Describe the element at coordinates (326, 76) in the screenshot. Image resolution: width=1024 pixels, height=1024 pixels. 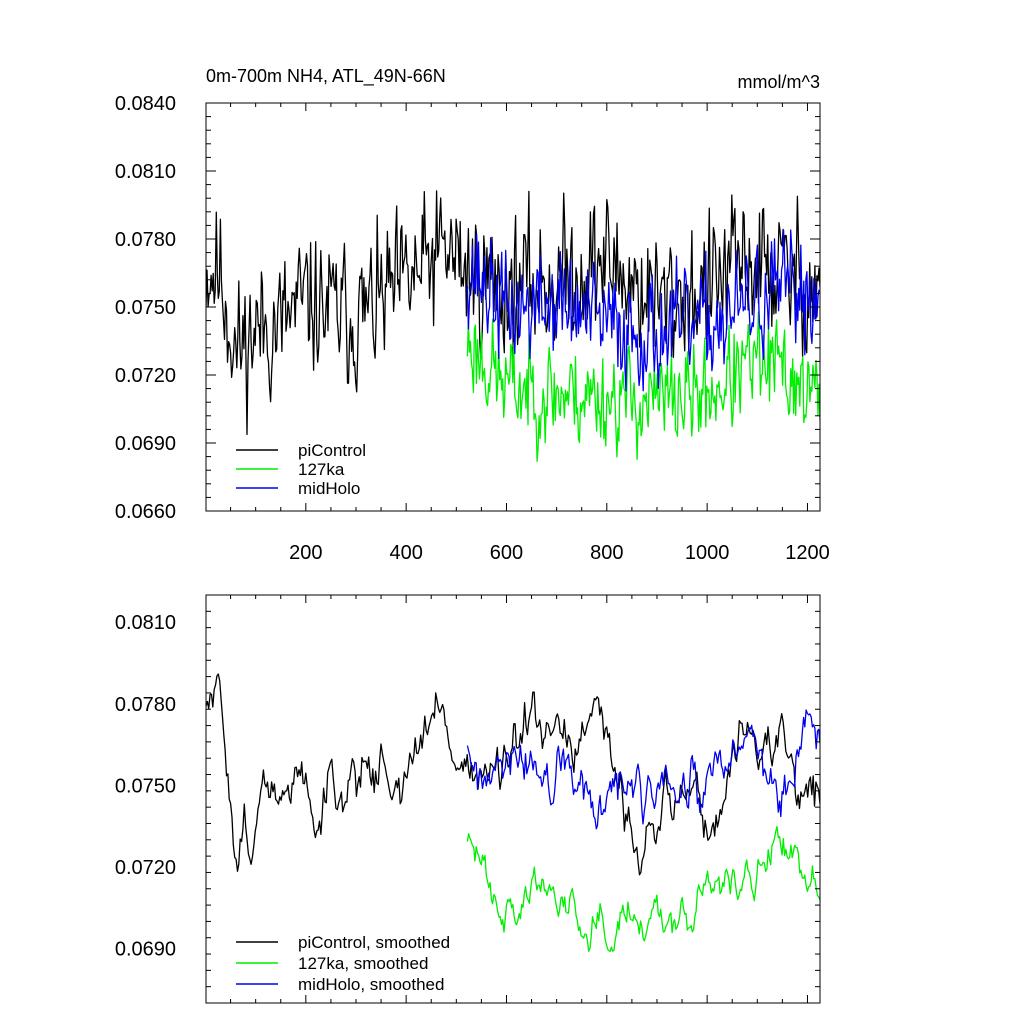
I see `chart-title: 0m-700m NH4, ATL_49N-66N` at that location.